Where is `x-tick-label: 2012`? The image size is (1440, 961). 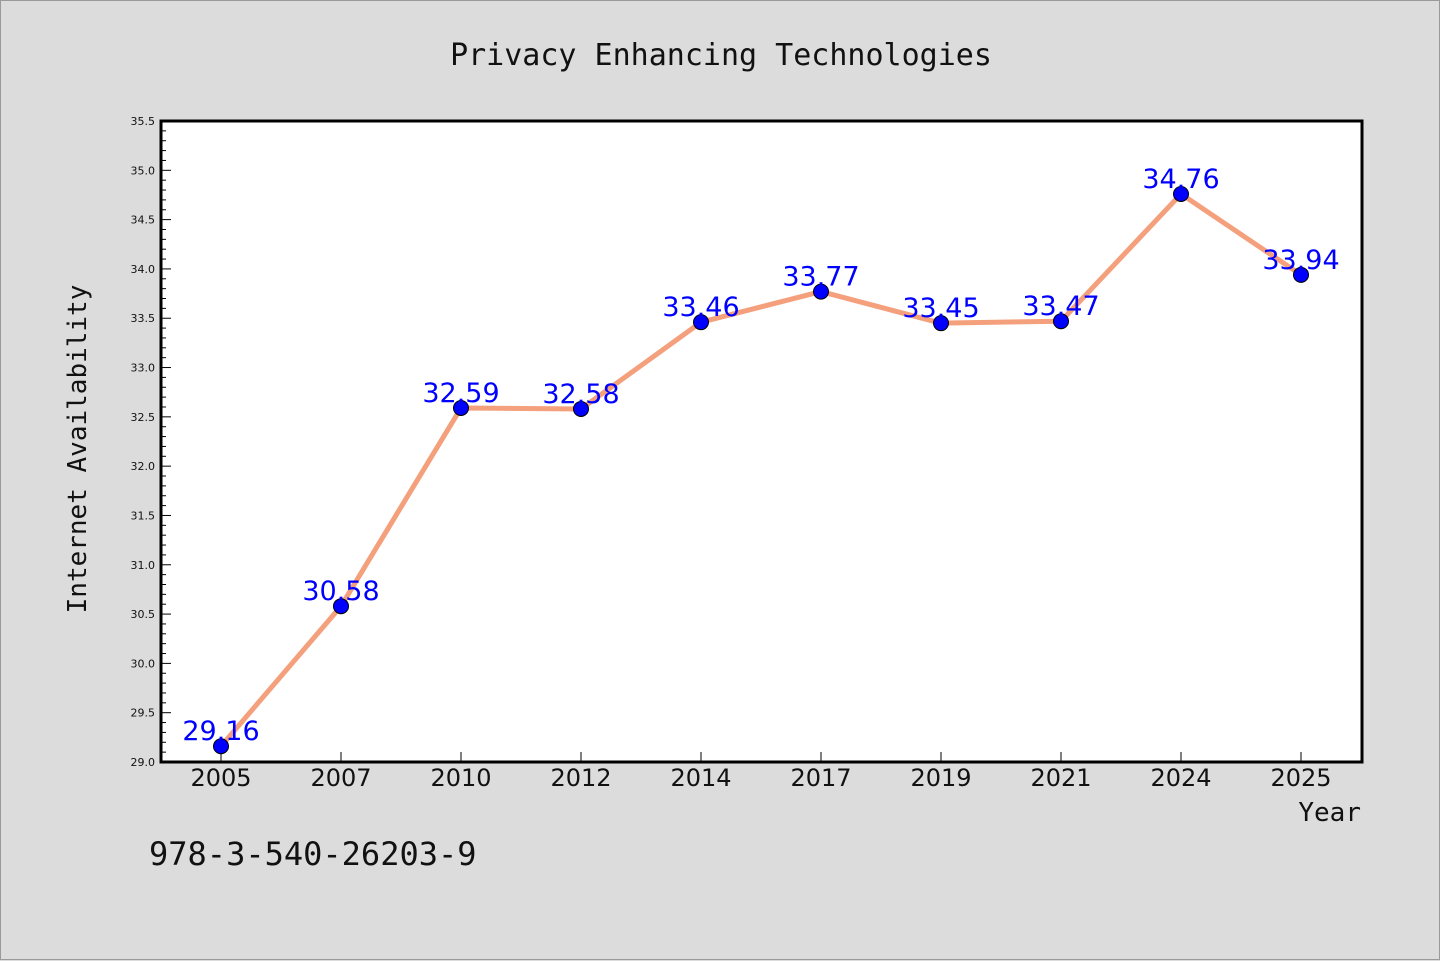 x-tick-label: 2012 is located at coordinates (580, 778).